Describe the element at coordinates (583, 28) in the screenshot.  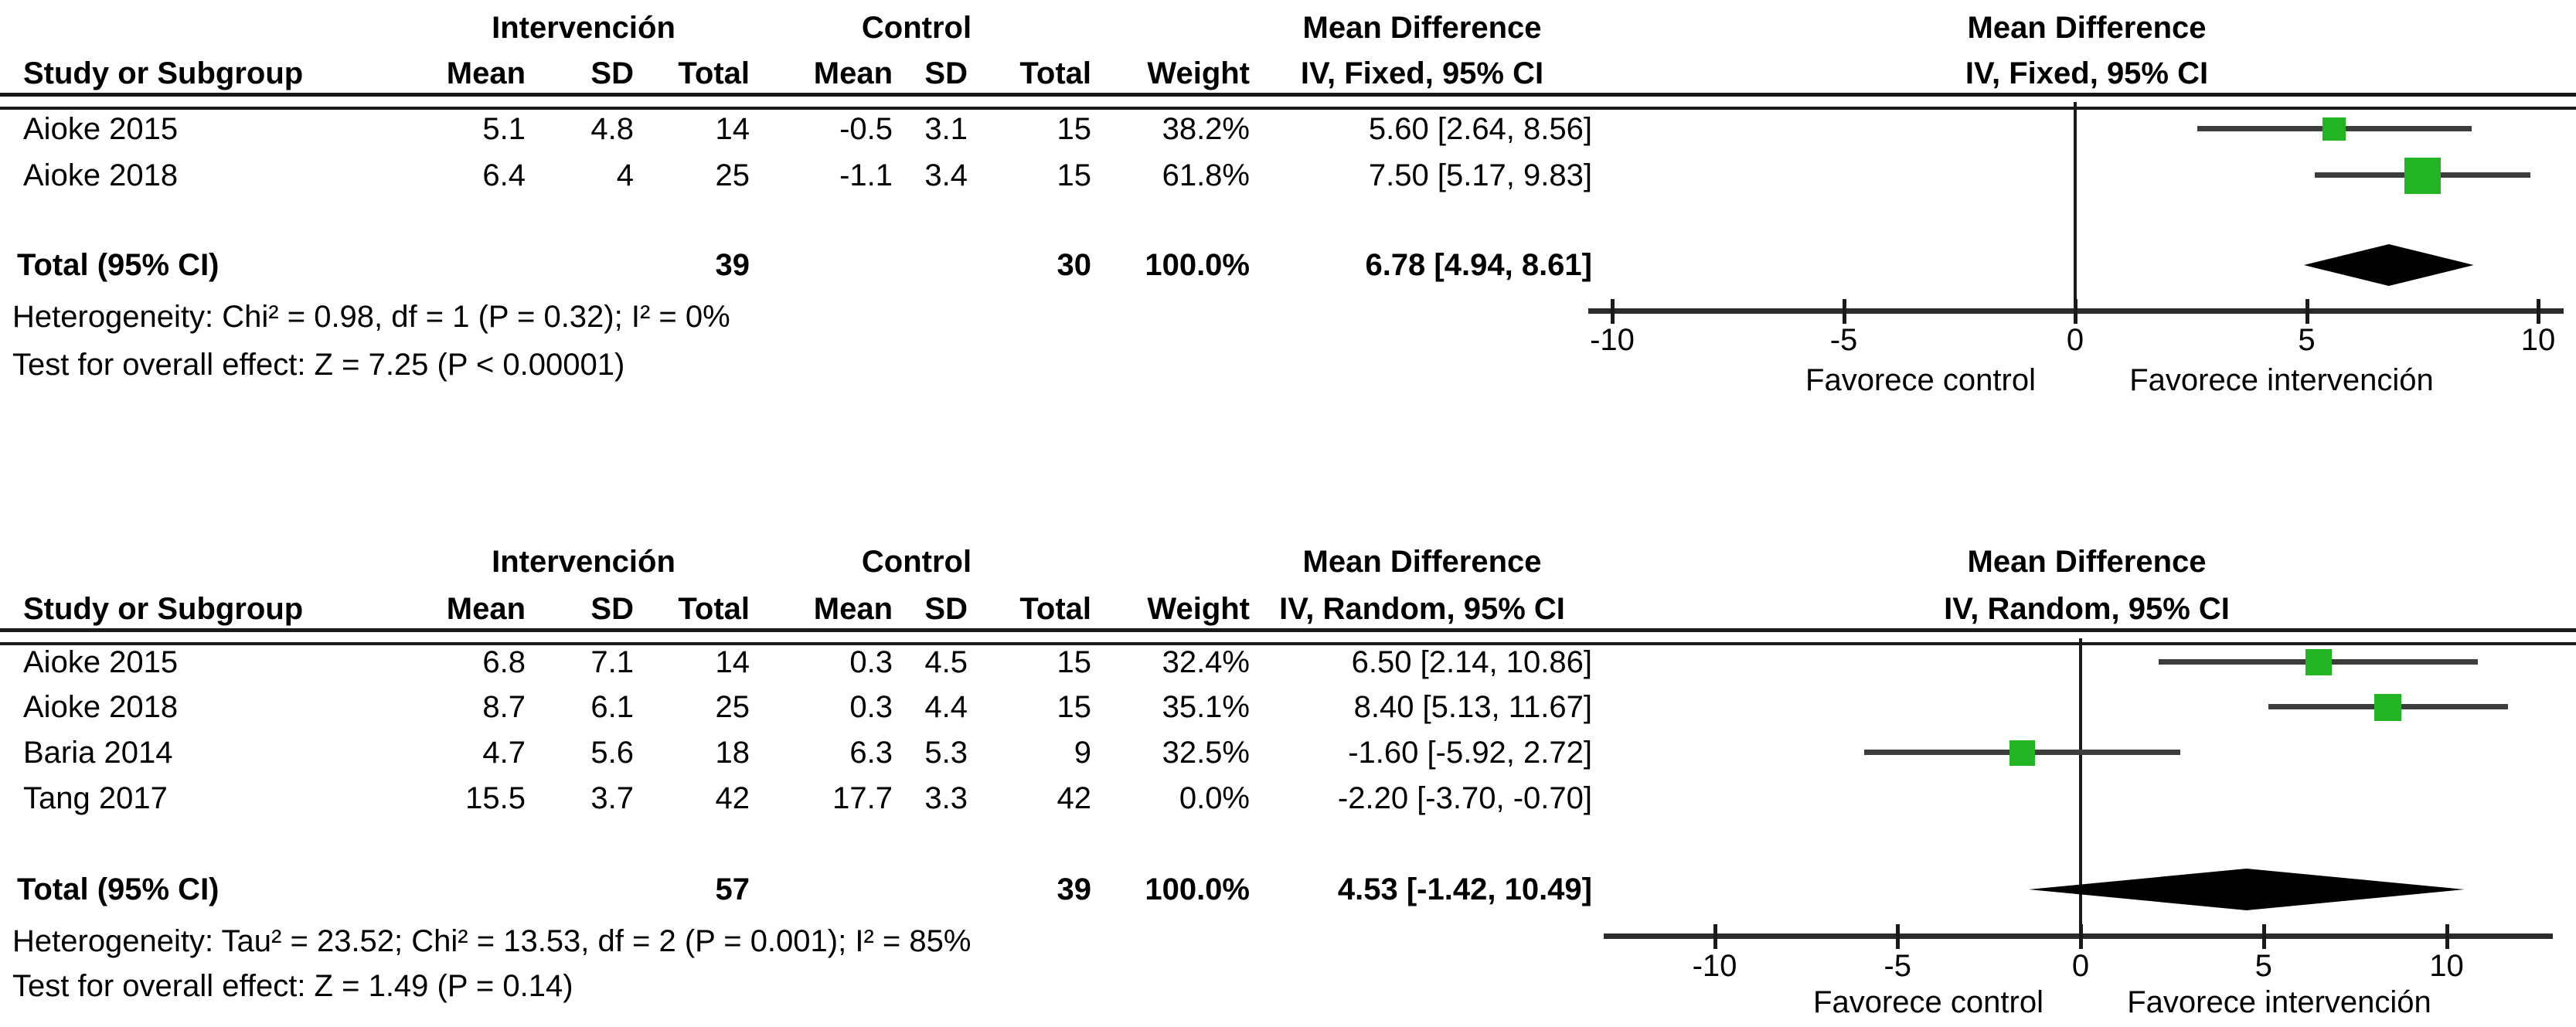
I see `group-header-intervention: Intervención` at that location.